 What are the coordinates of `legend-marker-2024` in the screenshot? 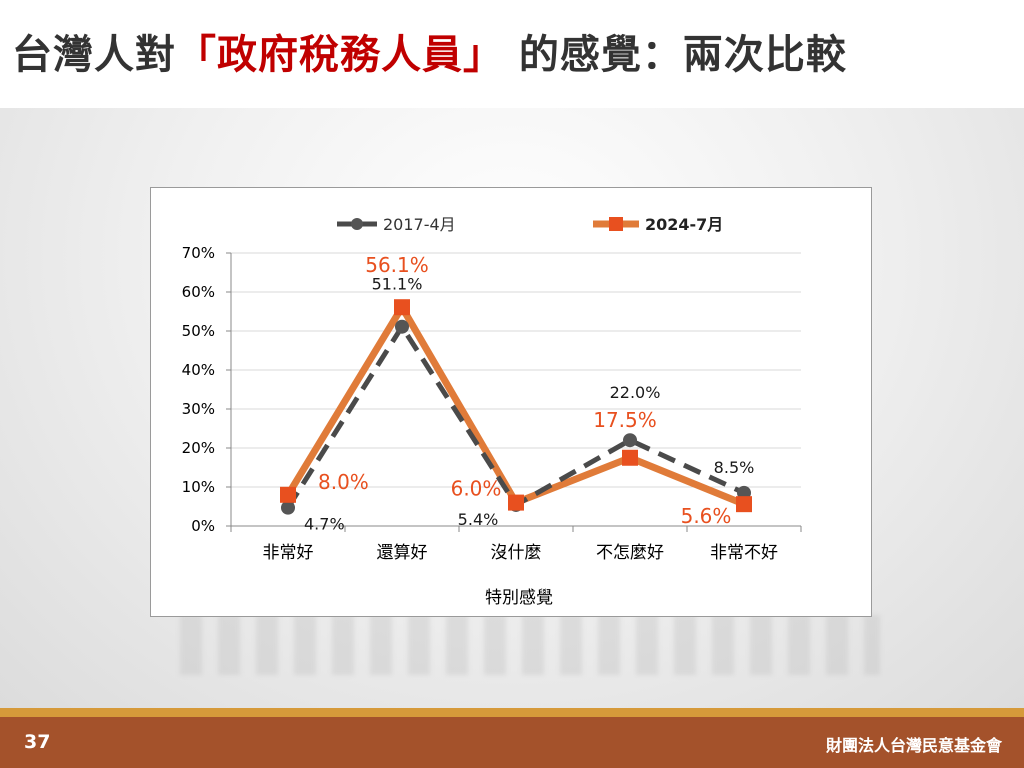 It's located at (616, 224).